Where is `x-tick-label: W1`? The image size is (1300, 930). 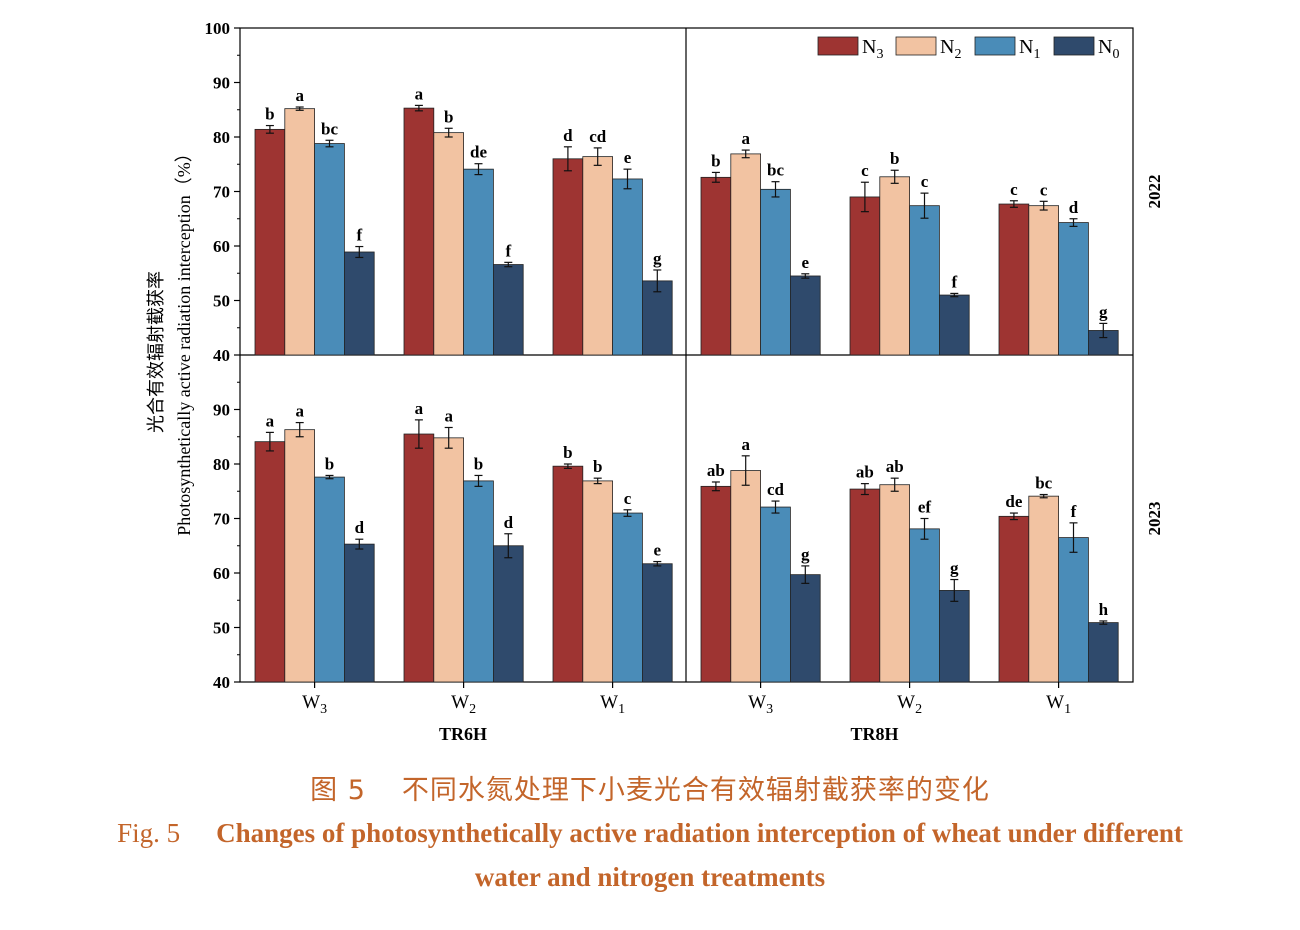
x-tick-label: W1 is located at coordinates (1058, 704).